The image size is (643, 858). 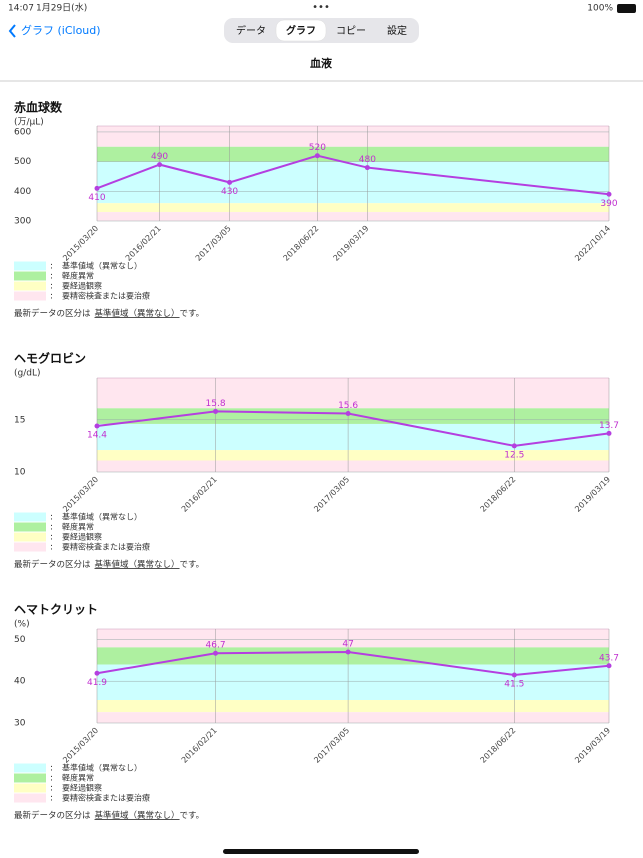 I want to click on chart-title: 赤血球数, so click(x=38, y=107).